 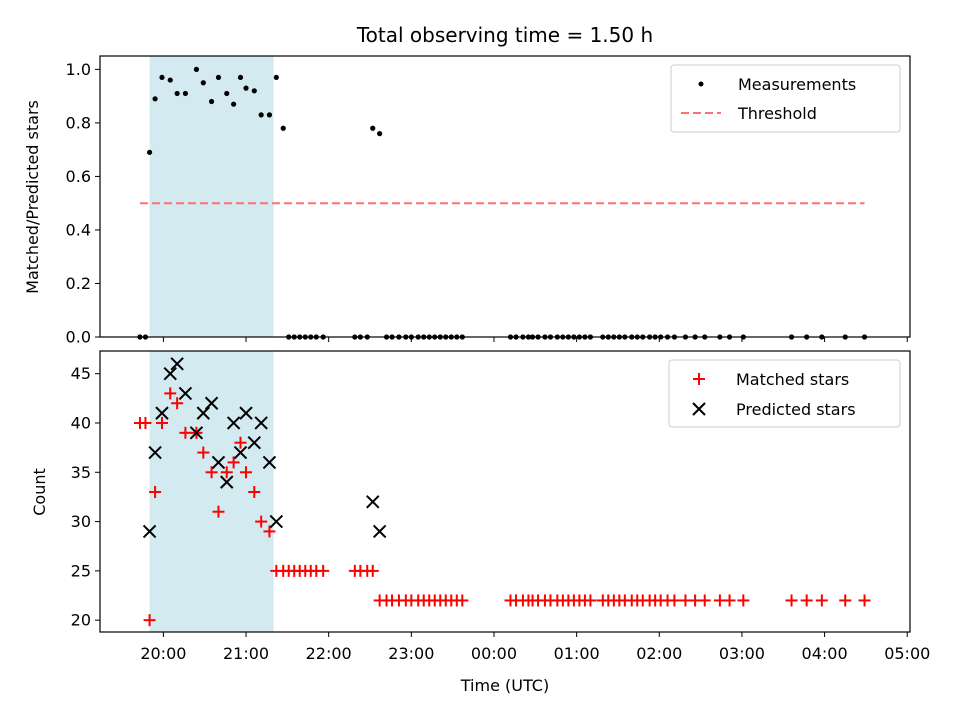 What do you see at coordinates (32, 197) in the screenshot?
I see `top-y-axis-label: Matched/Predicted stars` at bounding box center [32, 197].